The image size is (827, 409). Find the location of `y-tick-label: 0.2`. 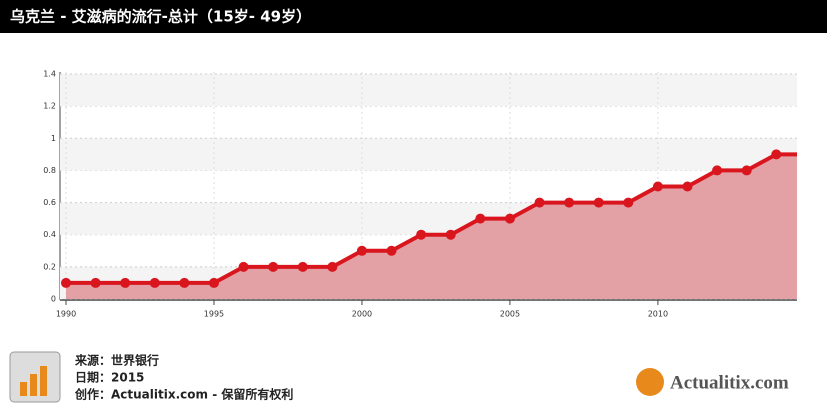

y-tick-label: 0.2 is located at coordinates (49, 266).